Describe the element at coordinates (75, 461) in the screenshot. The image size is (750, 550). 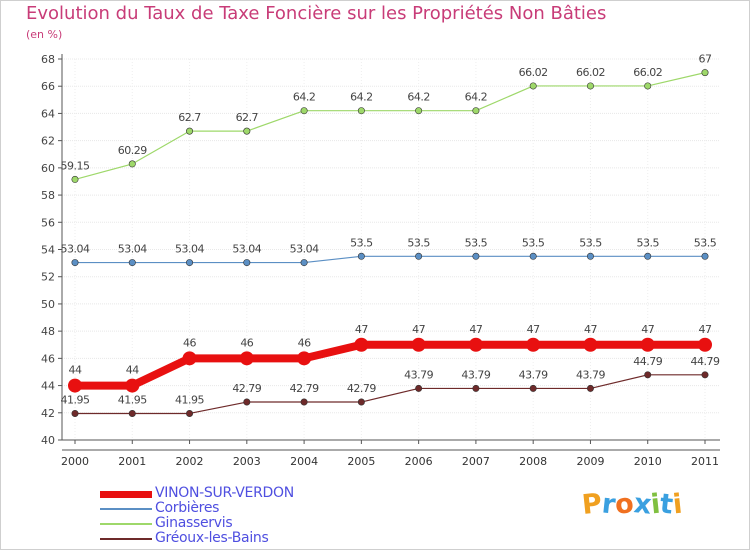
I see `x-tick-label: 2000` at that location.